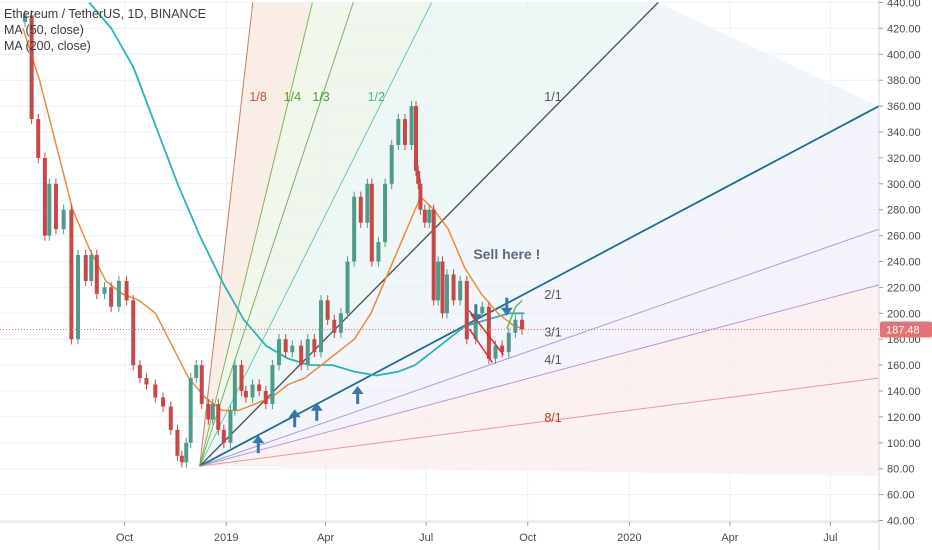 The width and height of the screenshot is (932, 550). I want to click on y-tick-label: 440.00, so click(904, 5).